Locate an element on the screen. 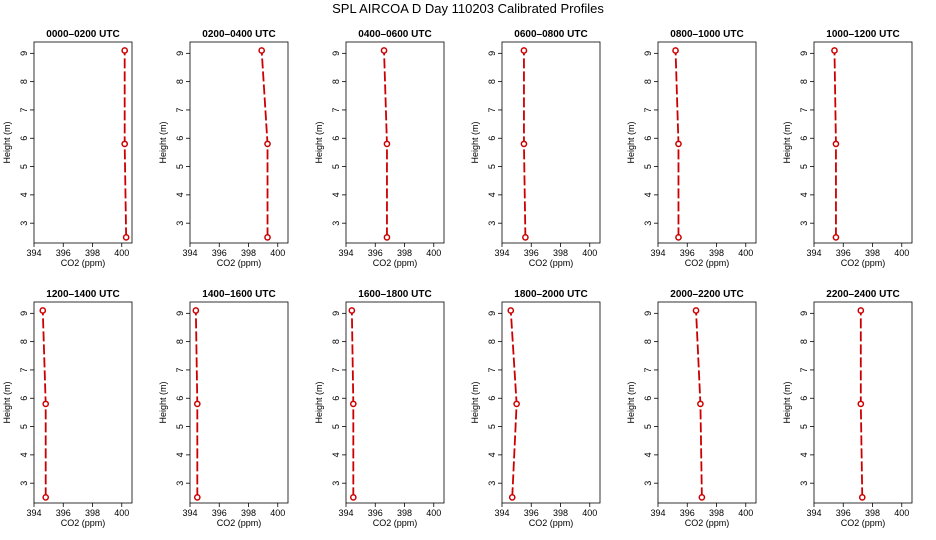 Image resolution: width=936 pixels, height=540 pixels. panel-title: 1000–1200 UTC is located at coordinates (862, 34).